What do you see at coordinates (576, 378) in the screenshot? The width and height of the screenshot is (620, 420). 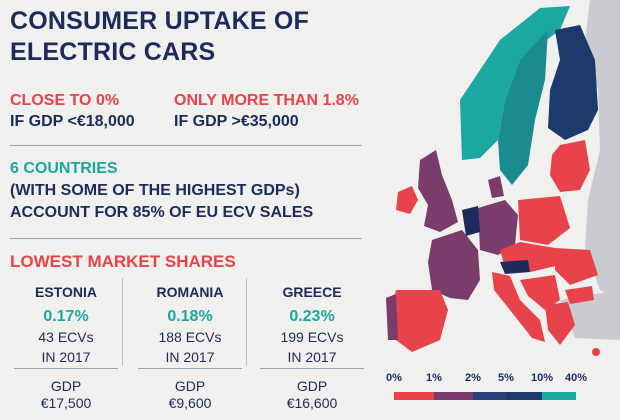 I see `legend-label: 40%` at bounding box center [576, 378].